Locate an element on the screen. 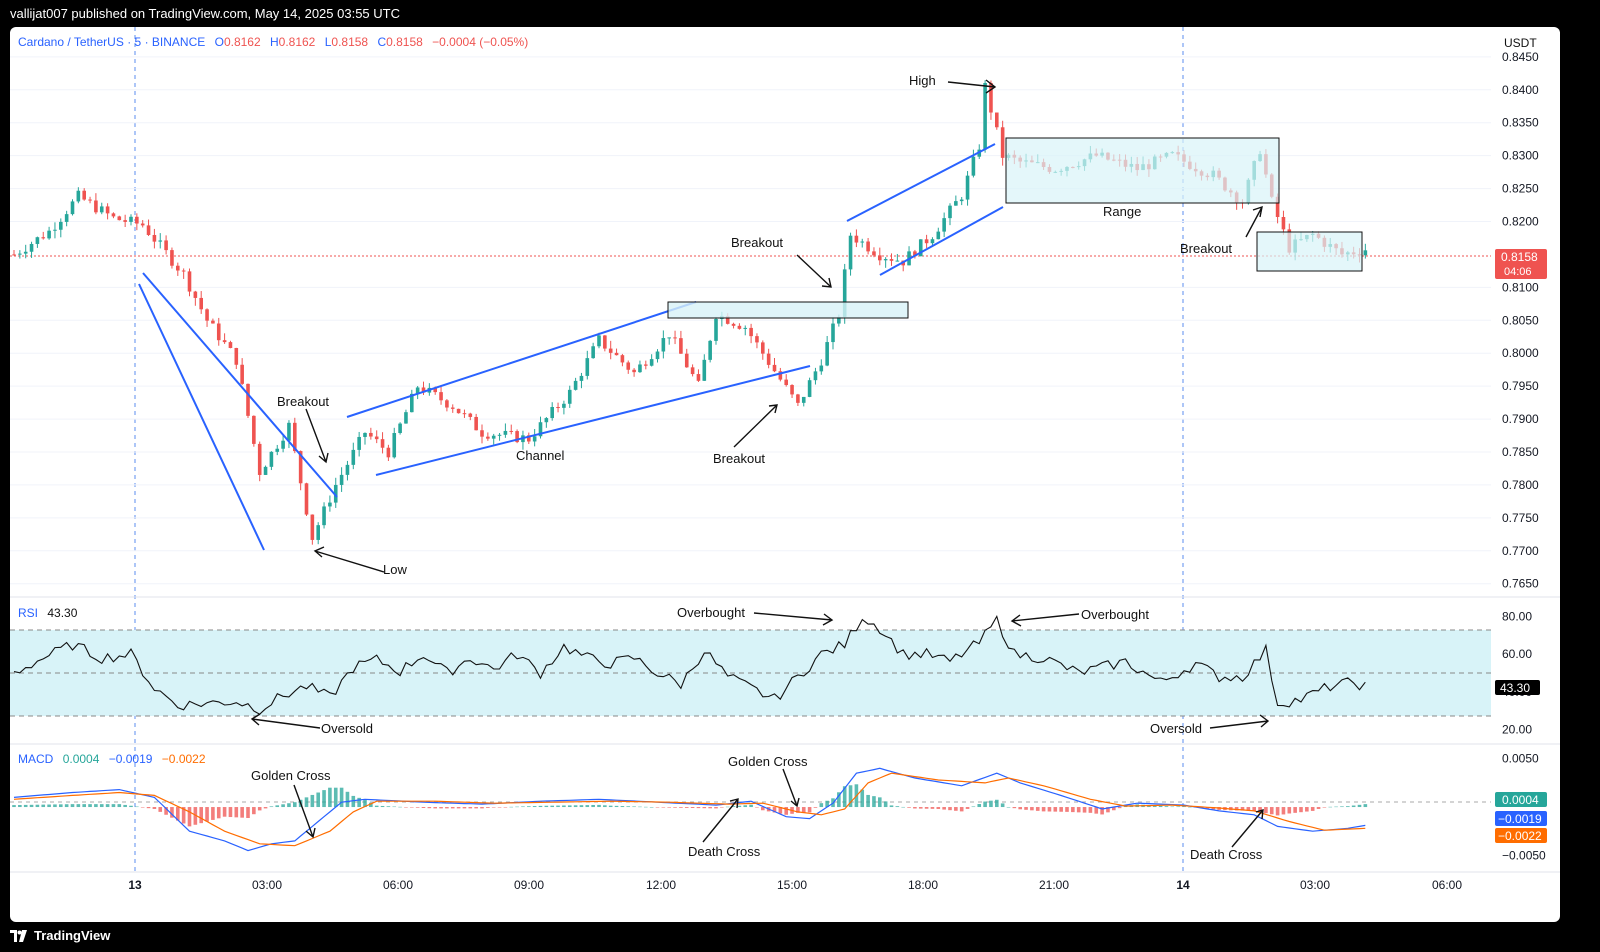 This screenshot has width=1600, height=952. price-tick: 0.8100 is located at coordinates (1520, 287).